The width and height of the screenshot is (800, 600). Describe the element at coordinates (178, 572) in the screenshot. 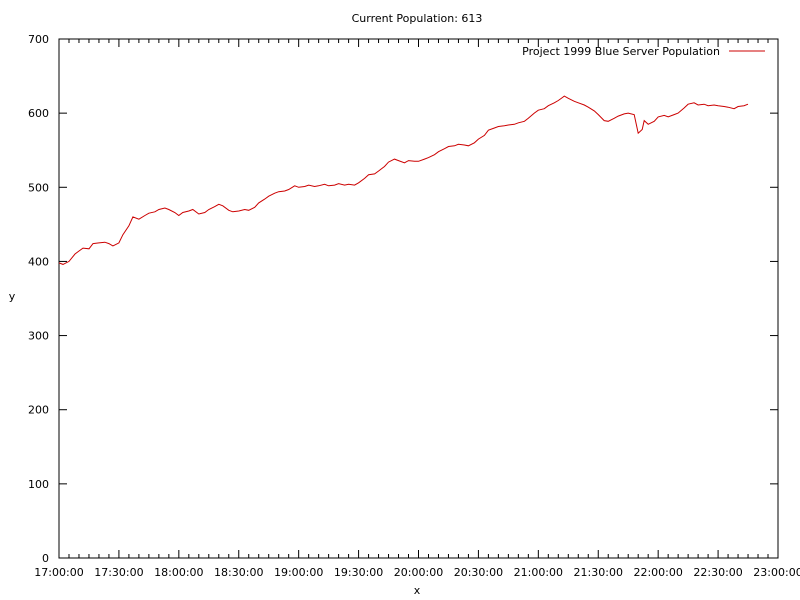

I see `x-tick-label: 18:00:00` at that location.